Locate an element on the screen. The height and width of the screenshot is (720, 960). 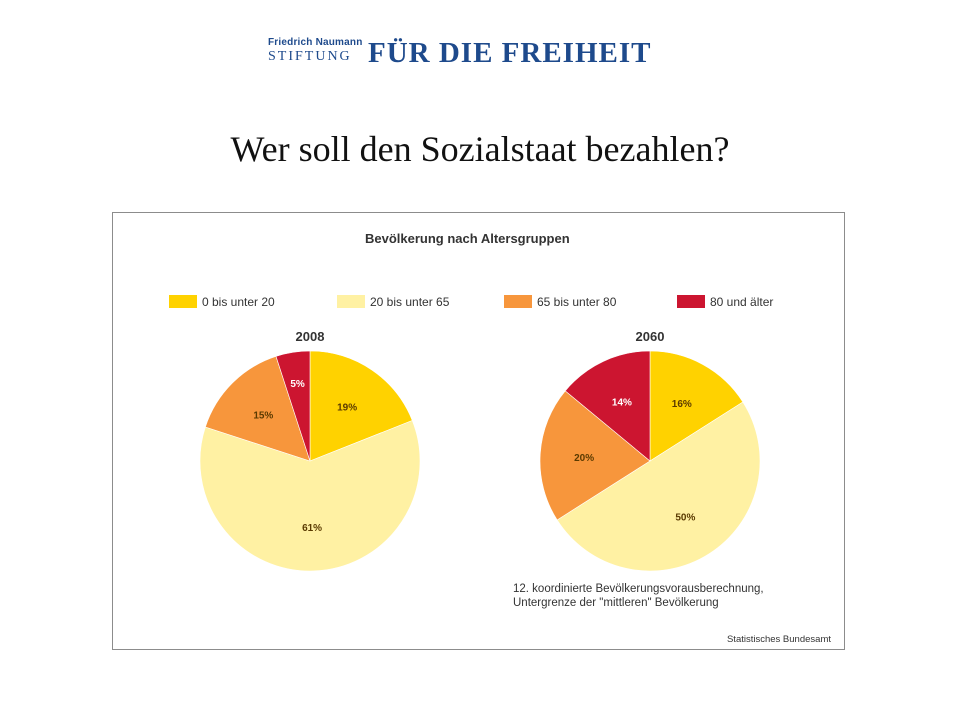
legend-label-80-und-älter: 80 und älter is located at coordinates (741, 302).